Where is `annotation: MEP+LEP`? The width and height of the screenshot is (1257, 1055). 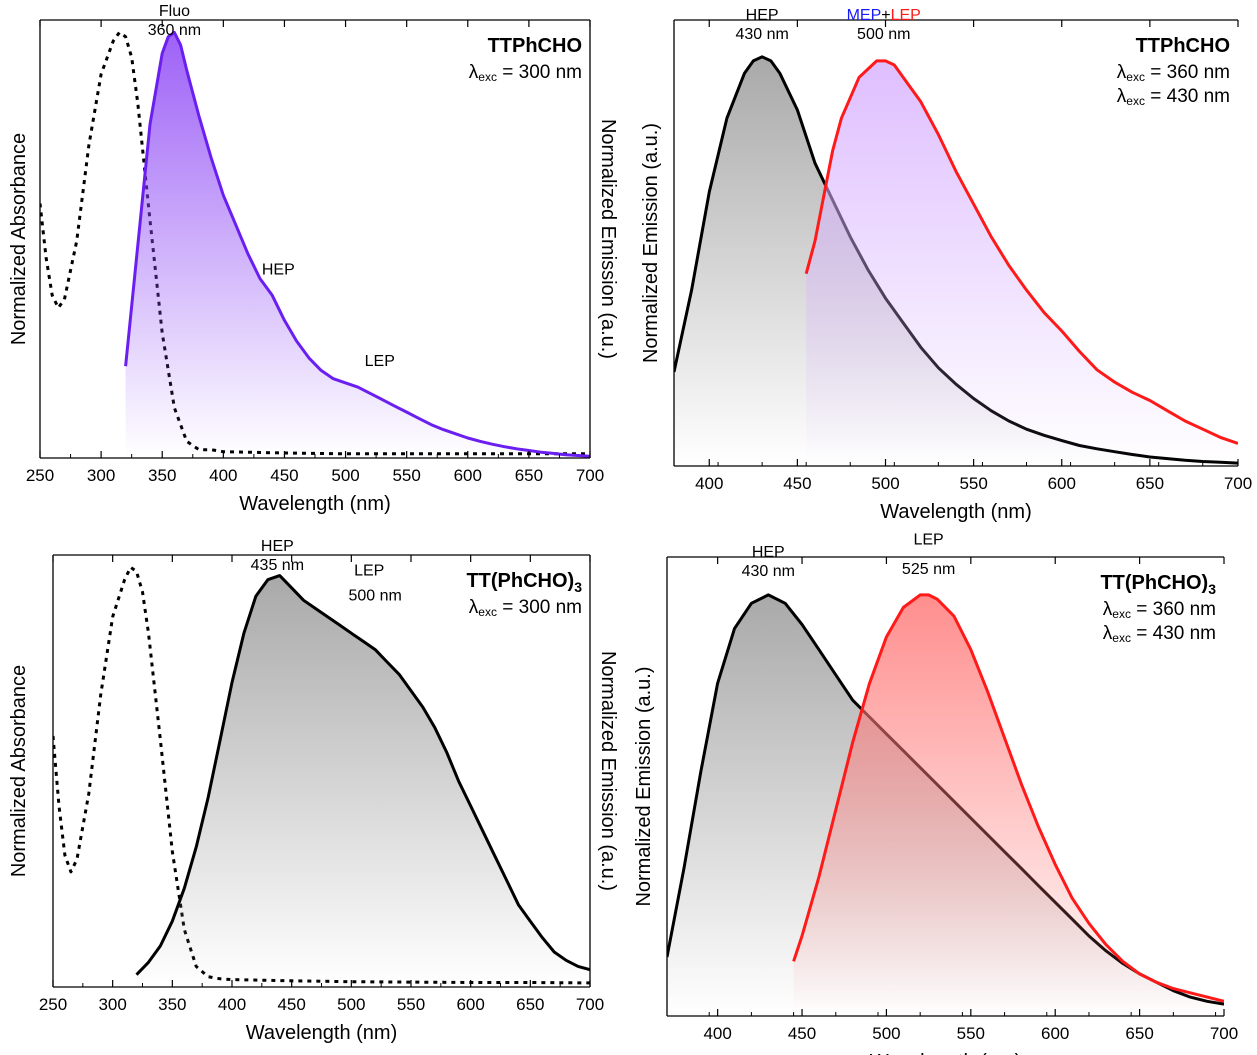 annotation: MEP+LEP is located at coordinates (884, 15).